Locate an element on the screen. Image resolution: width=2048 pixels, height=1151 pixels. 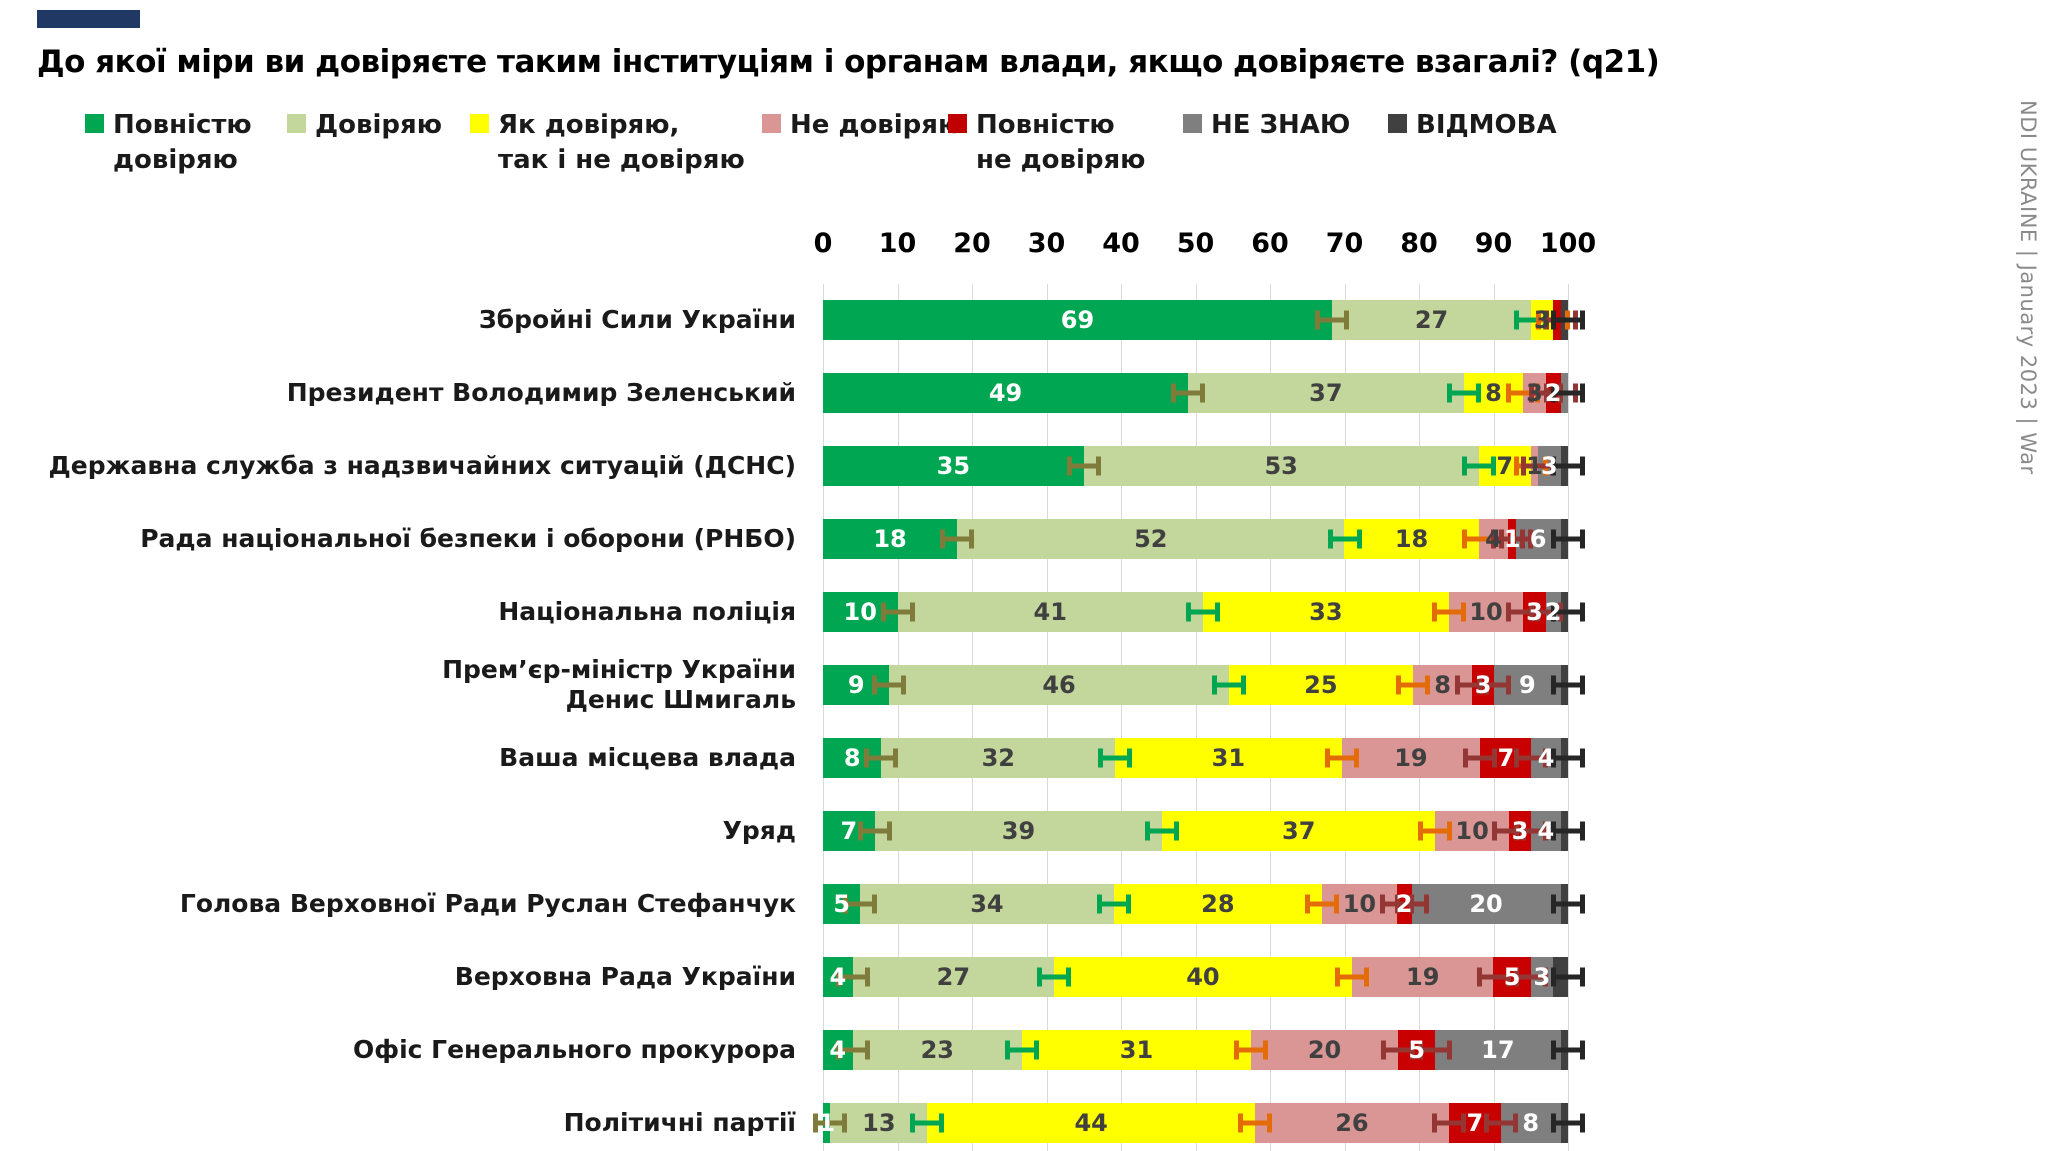
x-tick-label: 70 is located at coordinates (1344, 243).